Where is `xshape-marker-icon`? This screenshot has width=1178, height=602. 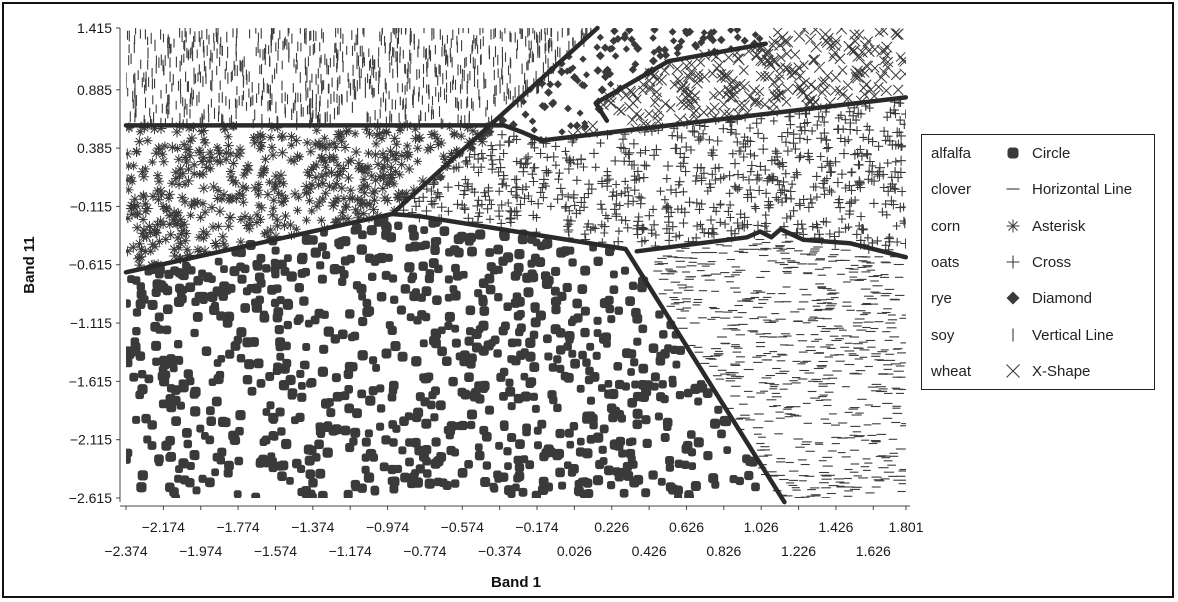
xshape-marker-icon is located at coordinates (1013, 370).